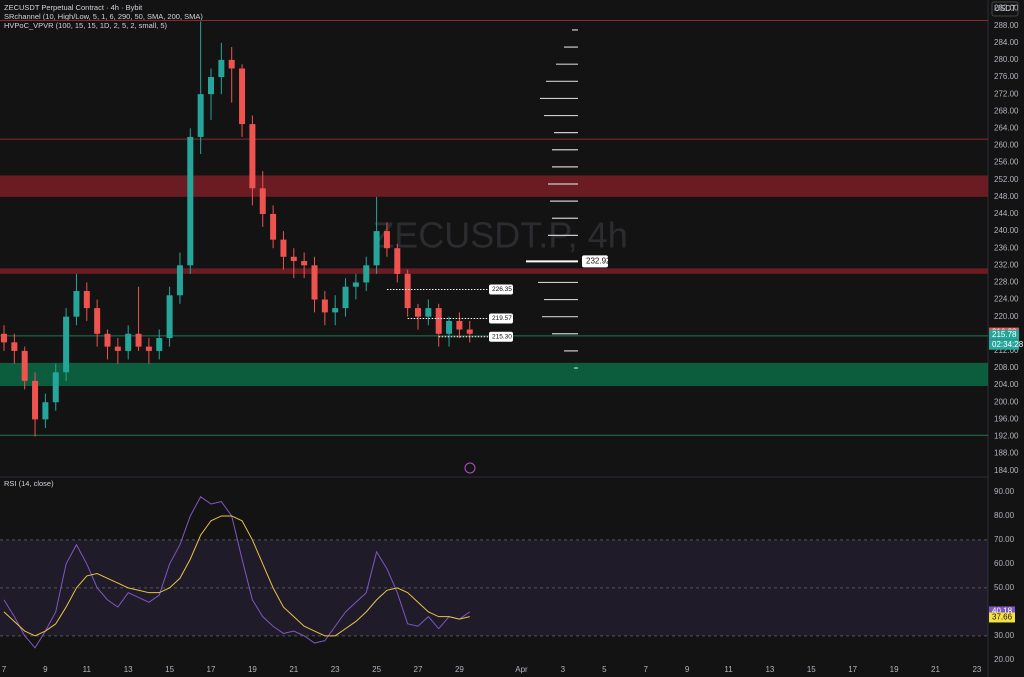 The width and height of the screenshot is (1024, 677). I want to click on y-tick-label: 292.00, so click(1006, 8).